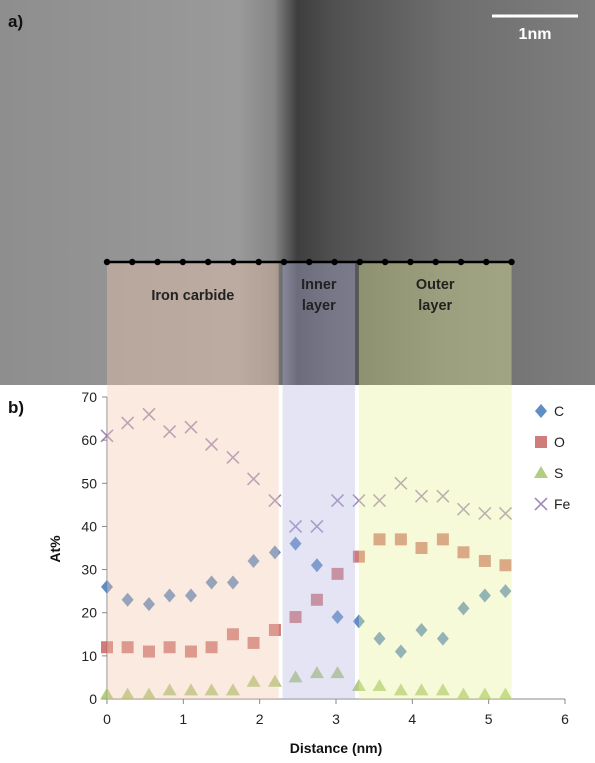  I want to click on y-tick-label: 60, so click(89, 440).